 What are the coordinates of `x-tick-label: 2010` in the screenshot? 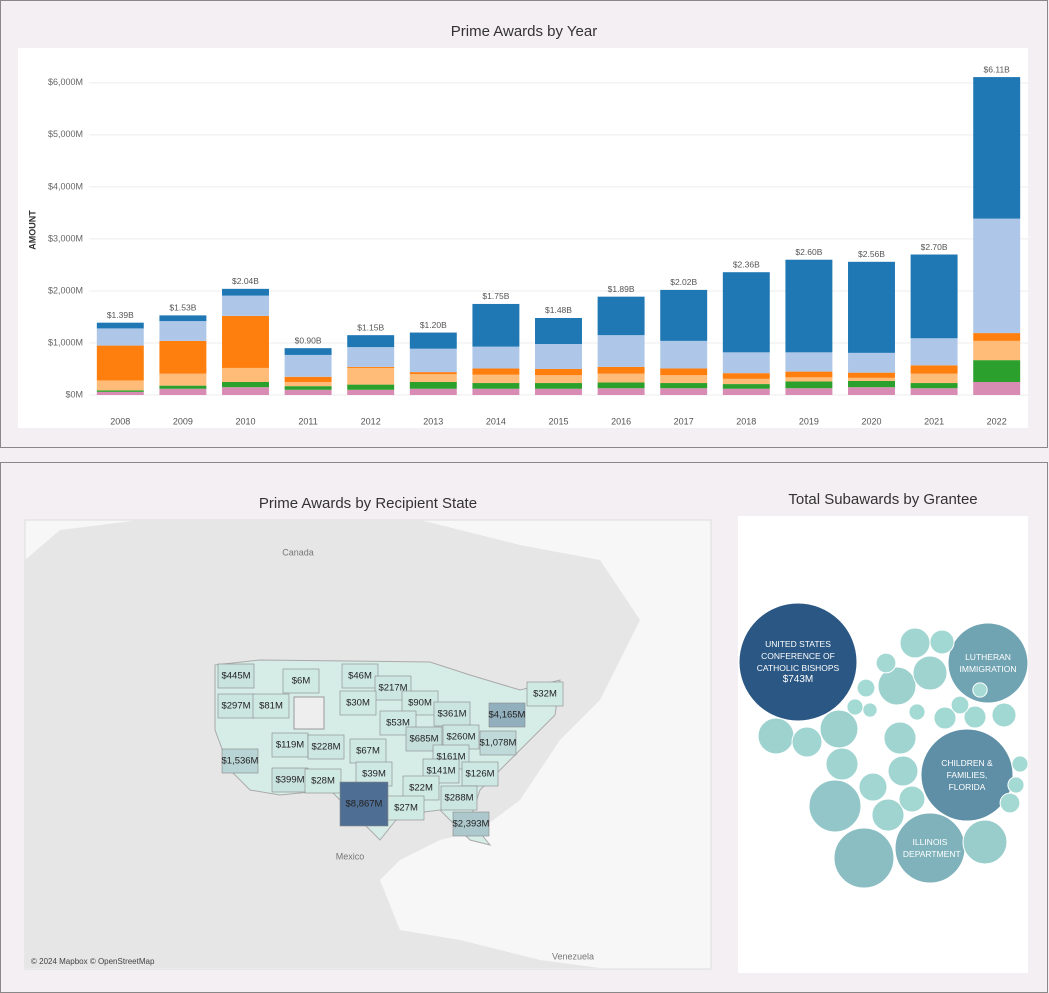 It's located at (245, 421).